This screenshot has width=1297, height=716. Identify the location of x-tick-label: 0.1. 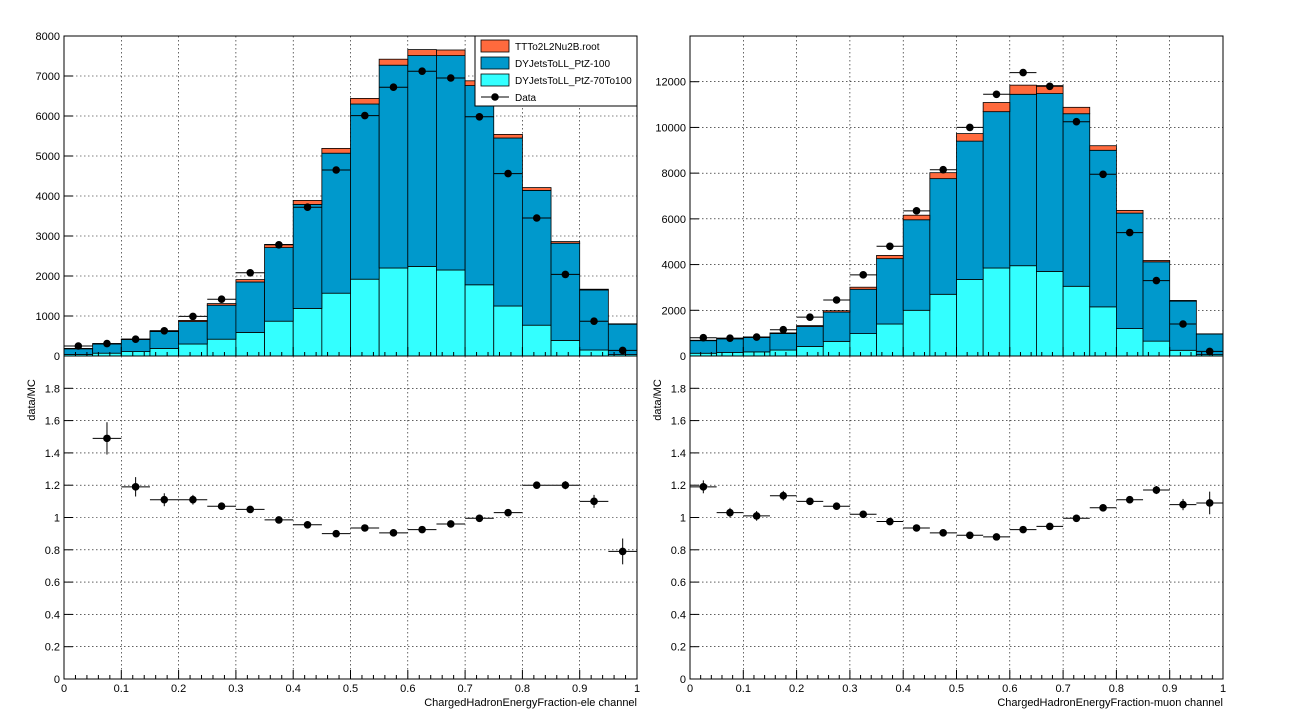
(743, 689).